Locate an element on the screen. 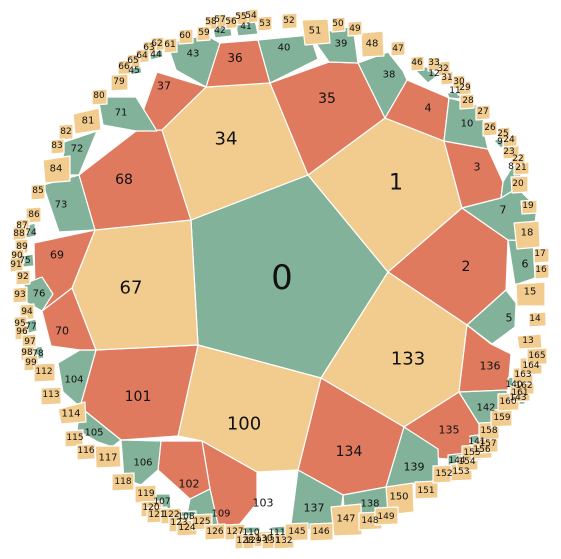 The height and width of the screenshot is (559, 561). cell-label-105: 105 is located at coordinates (93, 433).